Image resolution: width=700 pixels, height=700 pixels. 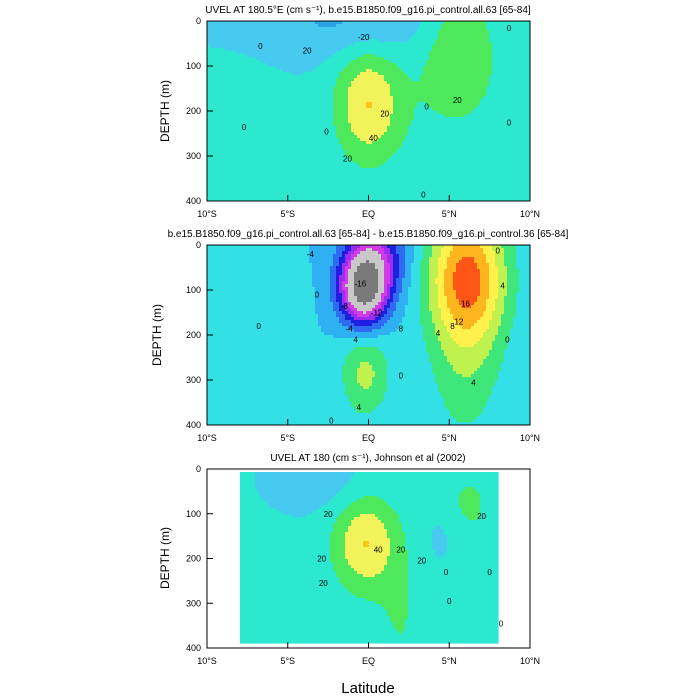 What do you see at coordinates (368, 335) in the screenshot?
I see `heatmap` at bounding box center [368, 335].